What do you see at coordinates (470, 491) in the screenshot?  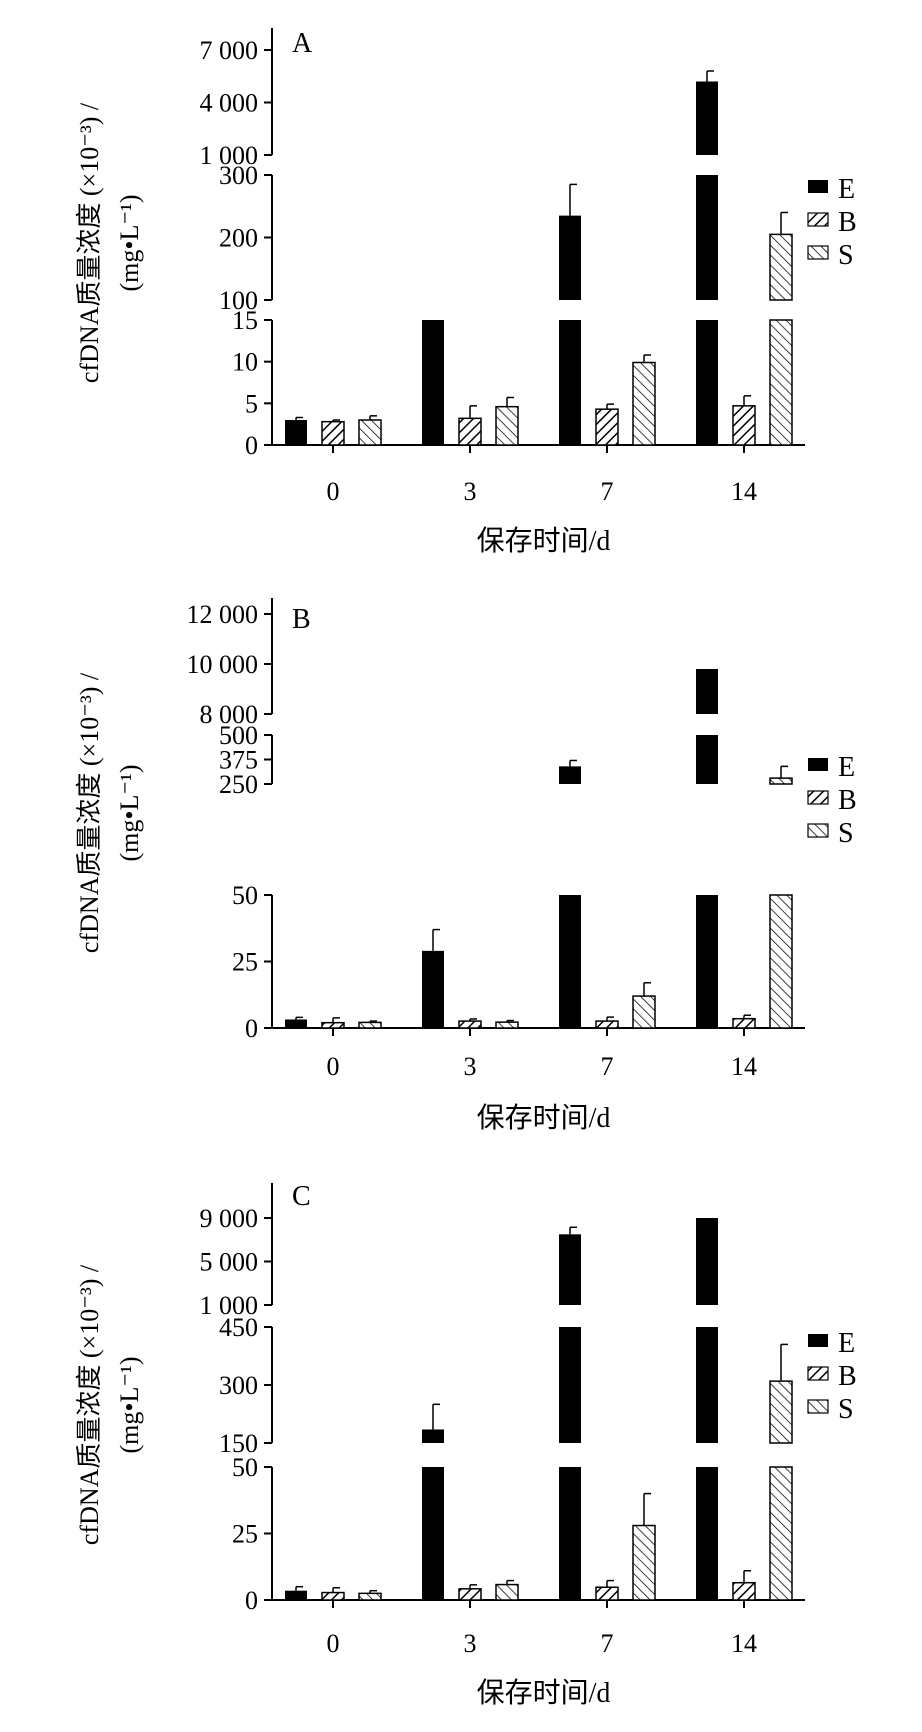 I see `x-tick-label: 3` at bounding box center [470, 491].